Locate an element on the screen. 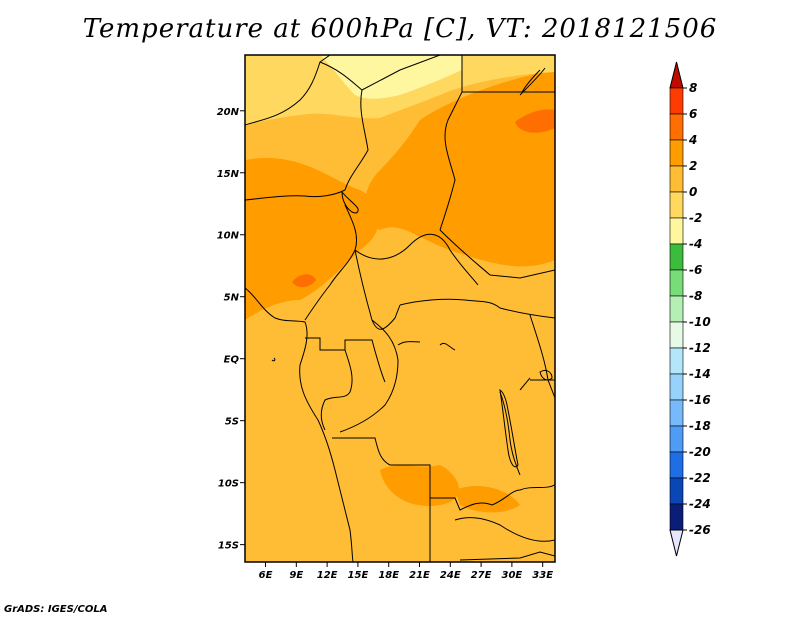  border-zambia-south is located at coordinates (504, 529).